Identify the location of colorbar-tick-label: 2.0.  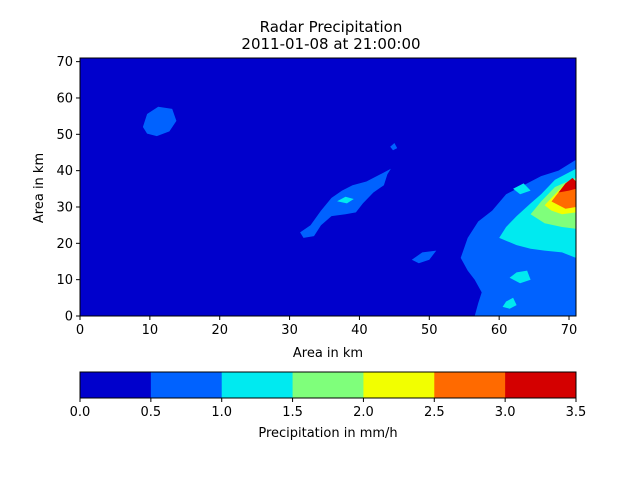
(363, 412).